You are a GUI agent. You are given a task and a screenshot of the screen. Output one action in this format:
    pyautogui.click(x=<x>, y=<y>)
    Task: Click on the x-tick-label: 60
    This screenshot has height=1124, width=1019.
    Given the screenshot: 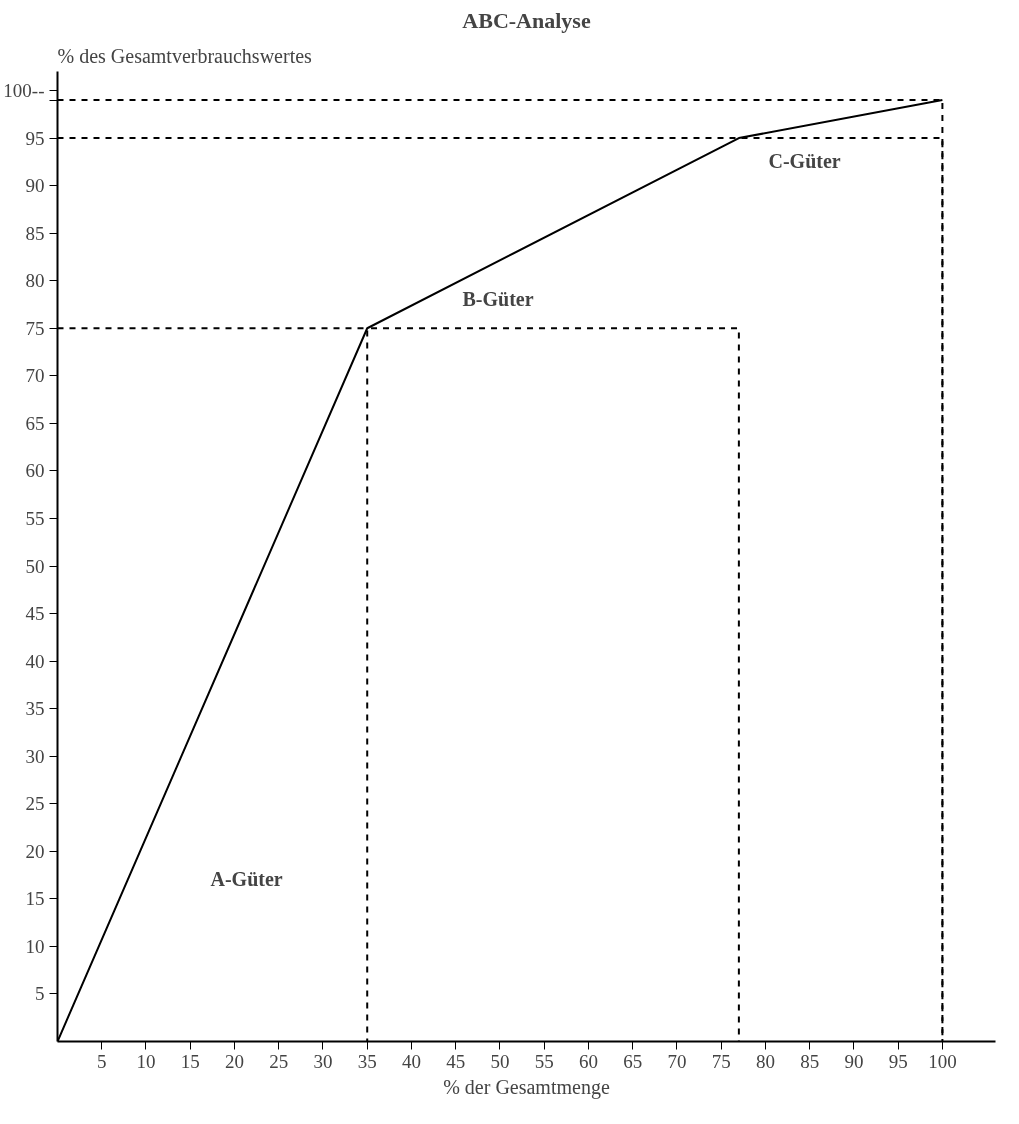 What is the action you would take?
    pyautogui.click(x=588, y=1061)
    